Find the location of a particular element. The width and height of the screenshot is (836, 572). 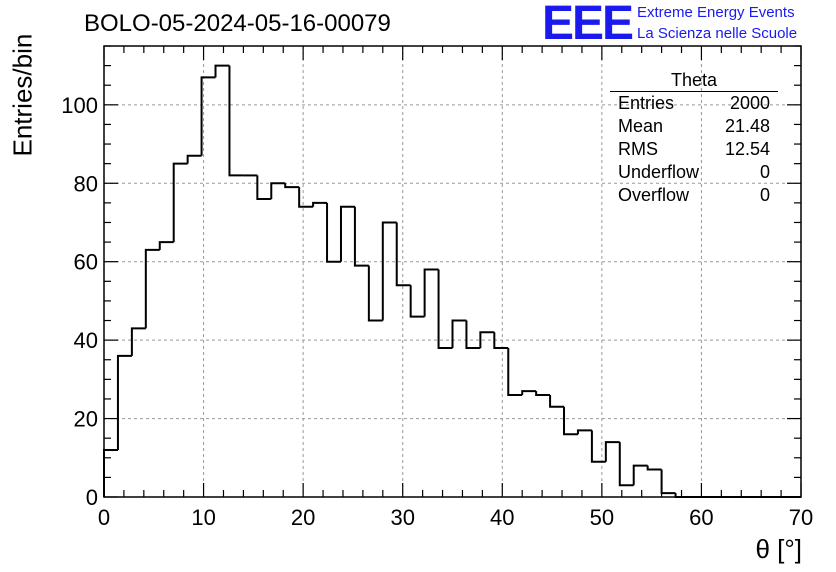

stats-row-underflow: Underflow 0 is located at coordinates (694, 172).